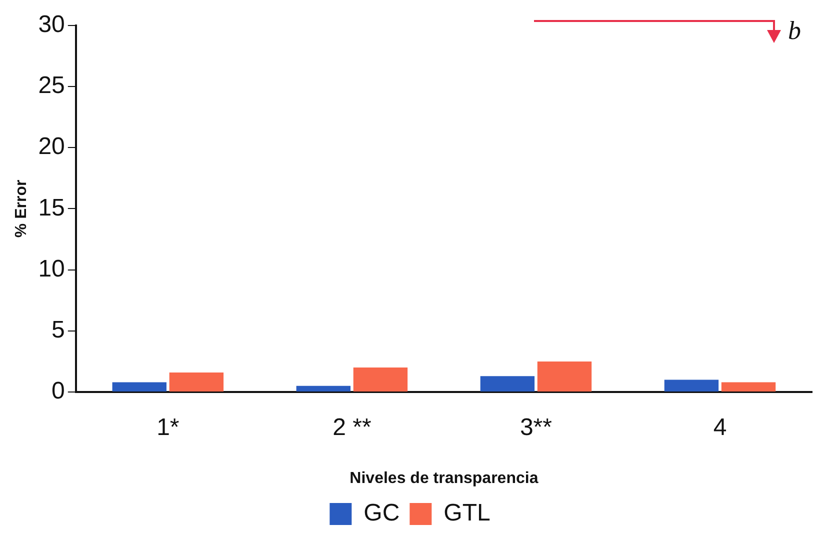 The image size is (824, 544). Describe the element at coordinates (51, 146) in the screenshot. I see `y-tick-label: 20` at that location.